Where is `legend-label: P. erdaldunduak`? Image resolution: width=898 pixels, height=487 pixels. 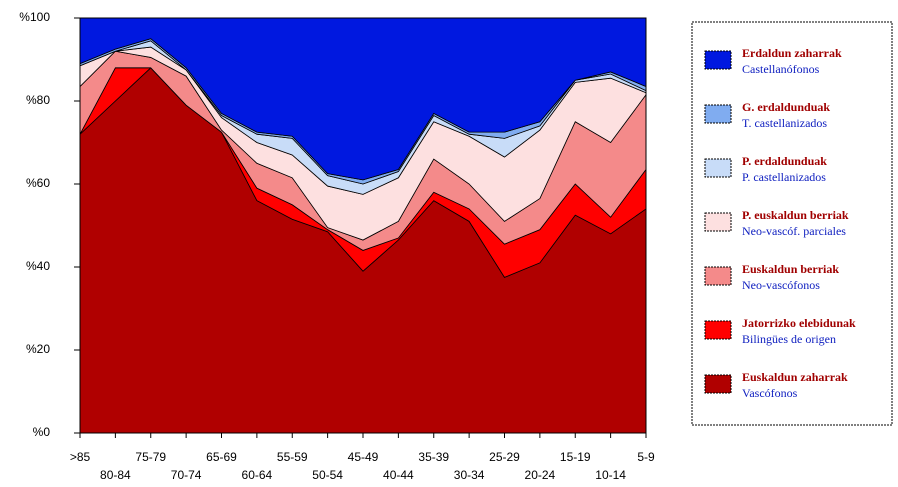
legend-label: P. erdaldunduak is located at coordinates (784, 161).